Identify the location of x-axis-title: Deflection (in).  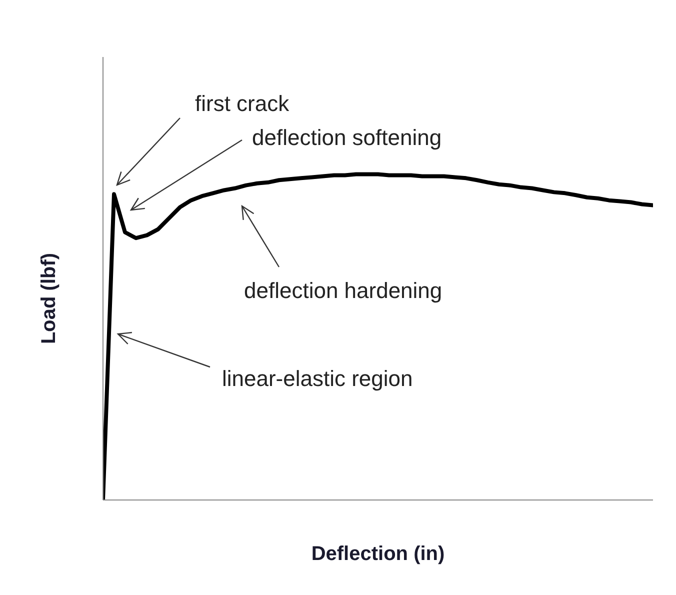
(378, 554).